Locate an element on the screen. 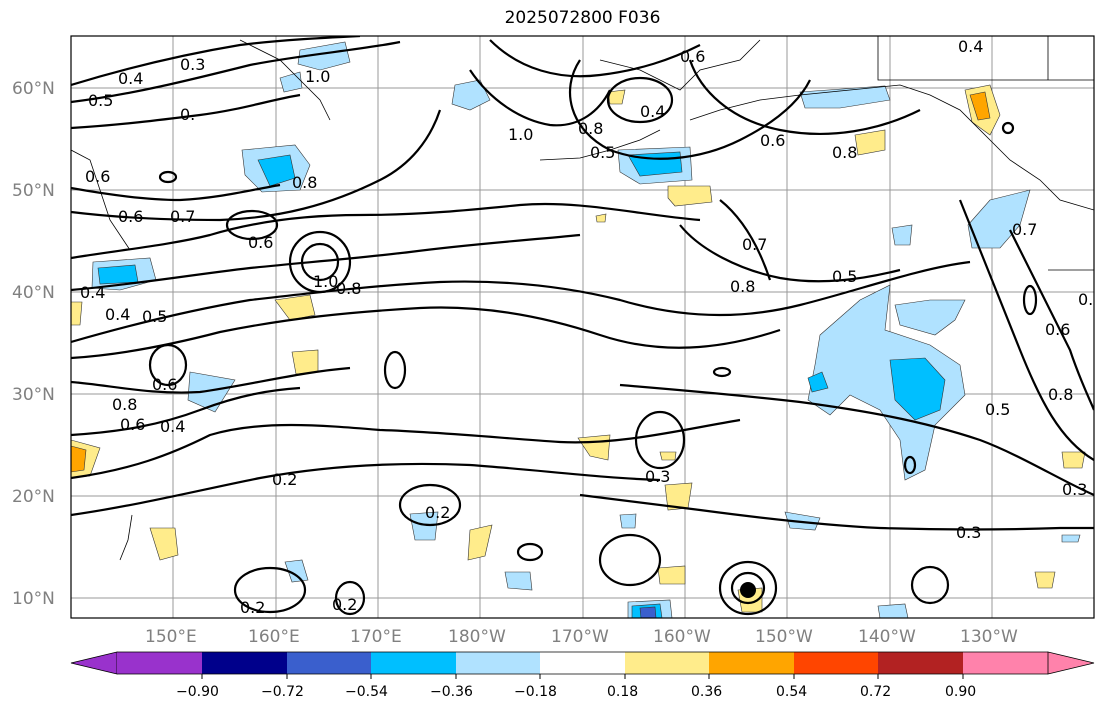 This screenshot has height=712, width=1105. lon-tick-label: 180°W is located at coordinates (477, 637).